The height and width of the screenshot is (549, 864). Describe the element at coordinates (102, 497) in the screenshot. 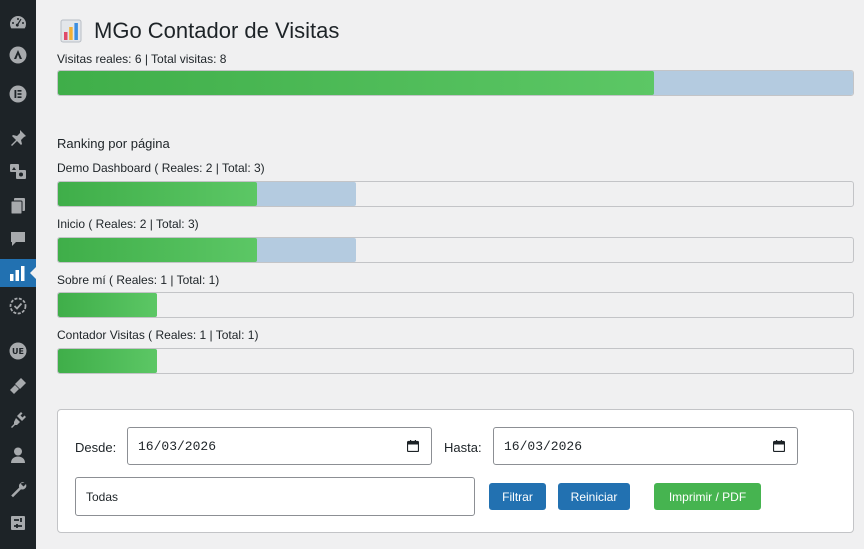

I see `page-select-value: Todas` at that location.